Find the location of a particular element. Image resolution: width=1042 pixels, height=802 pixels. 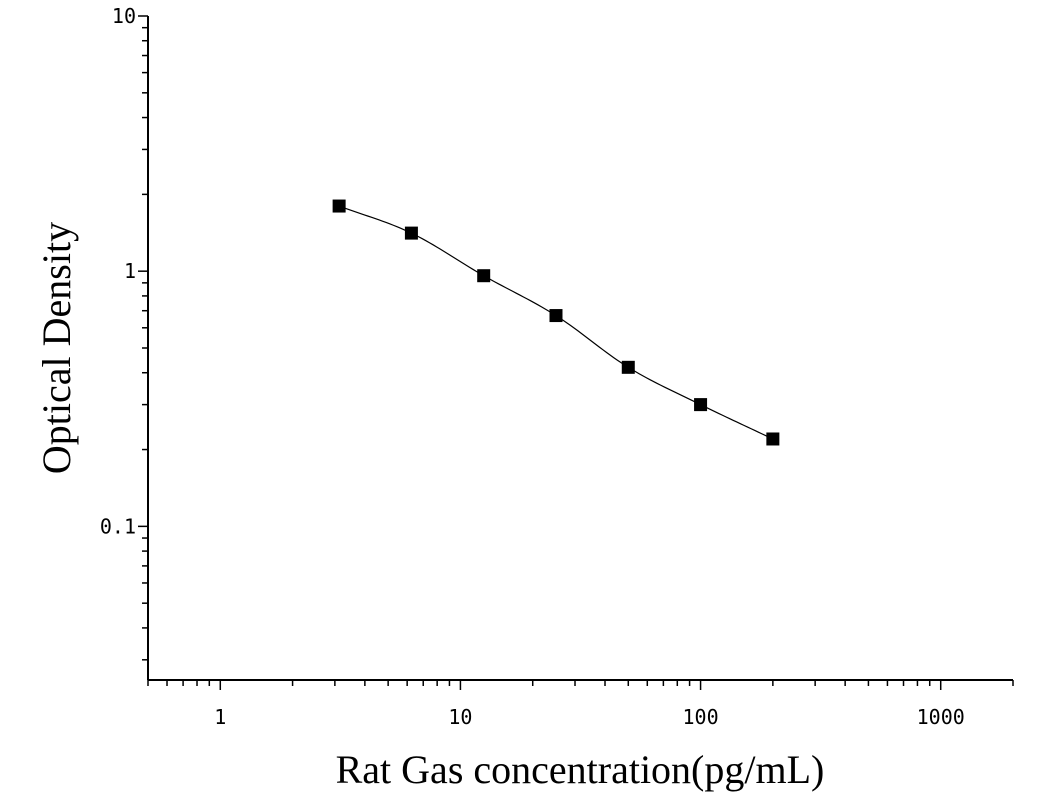

data-points is located at coordinates (556, 322).